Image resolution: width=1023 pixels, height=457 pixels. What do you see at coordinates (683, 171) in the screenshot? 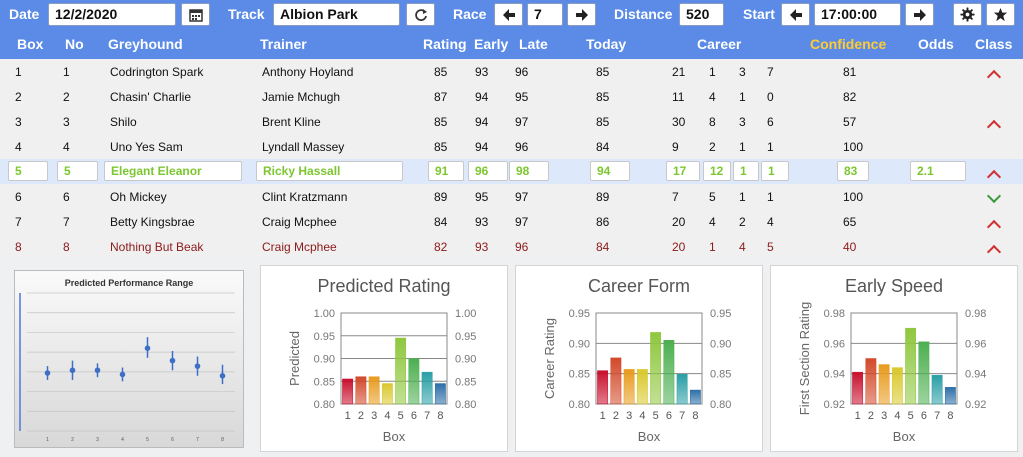
I see `career-starts-cell: 17` at bounding box center [683, 171].